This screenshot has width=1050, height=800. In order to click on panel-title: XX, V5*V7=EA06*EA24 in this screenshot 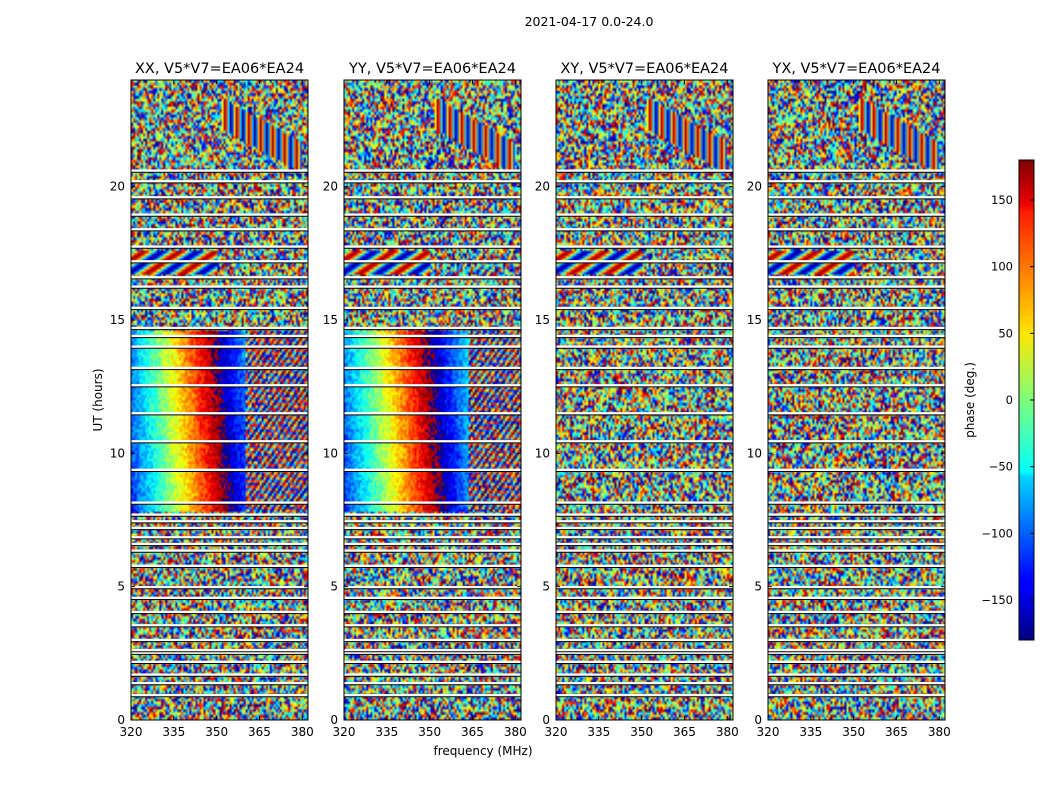, I will do `click(219, 69)`.